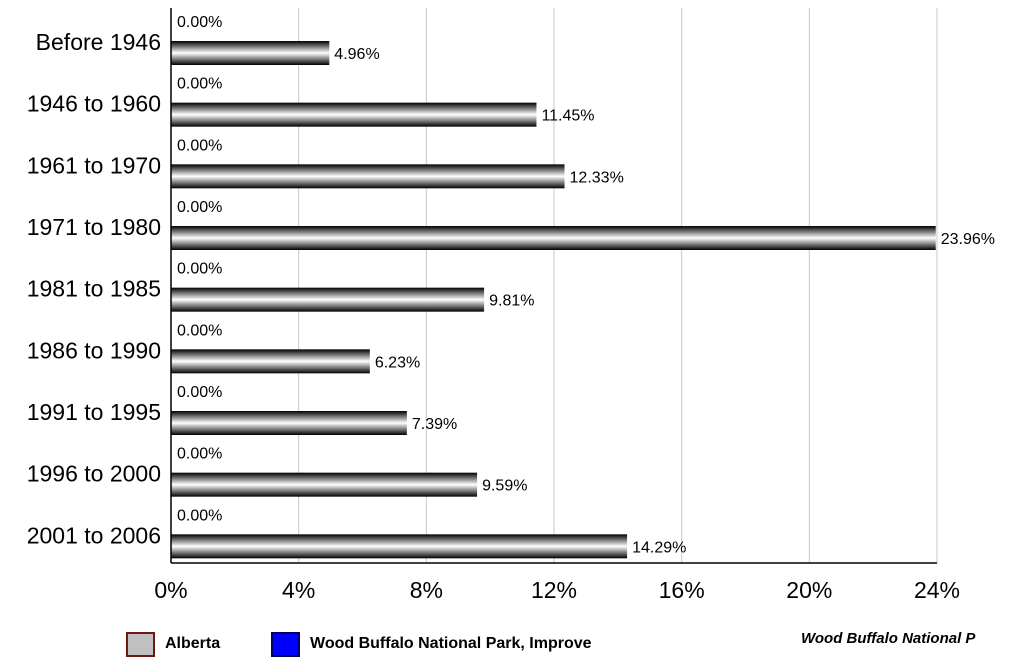  I want to click on category-label: 2001 to 2006, so click(94, 535).